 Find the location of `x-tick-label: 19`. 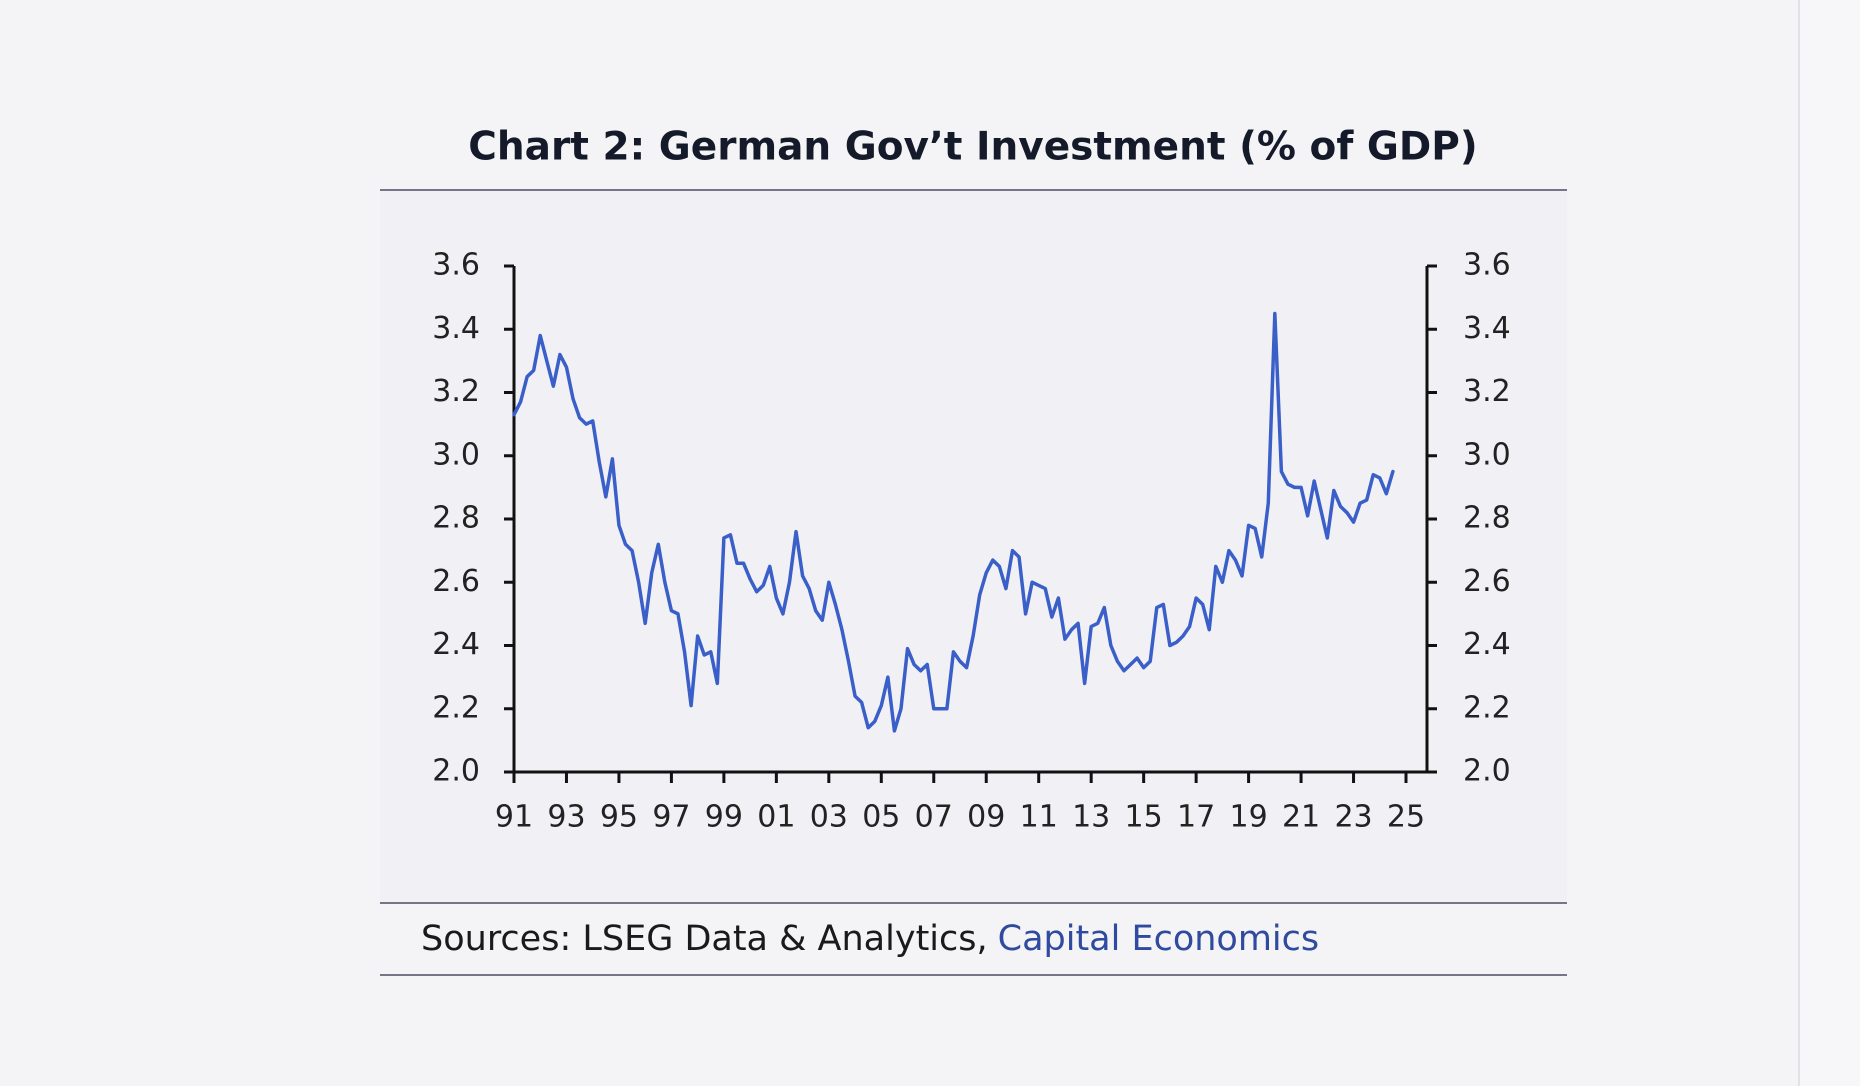

x-tick-label: 19 is located at coordinates (1249, 817).